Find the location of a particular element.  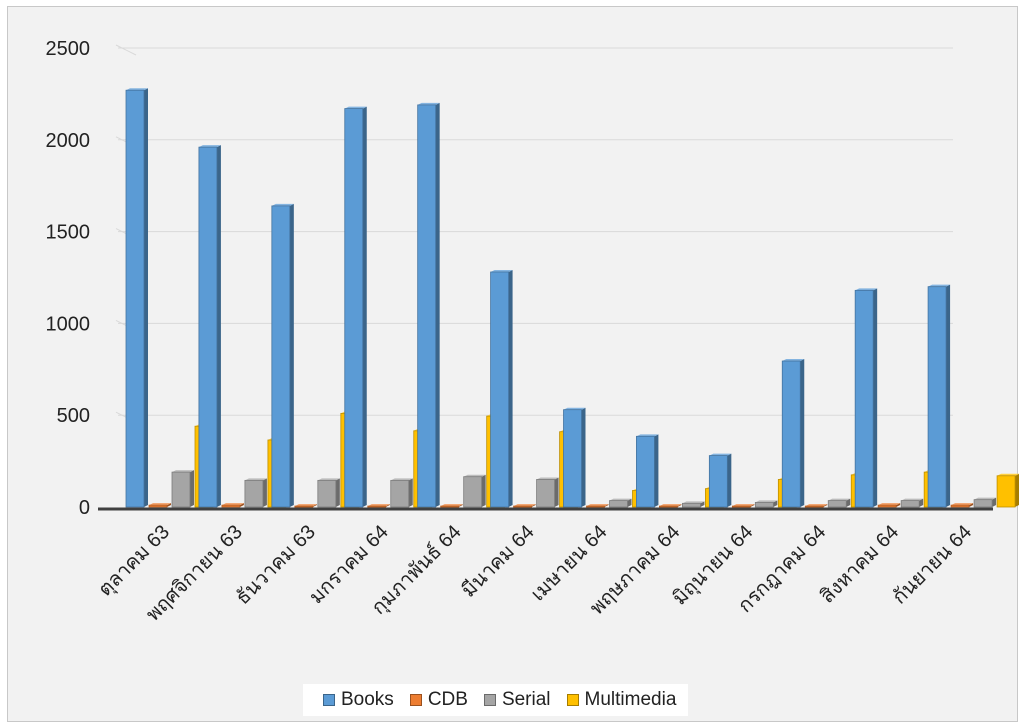

legend-item-serial: Serial is located at coordinates (517, 700).